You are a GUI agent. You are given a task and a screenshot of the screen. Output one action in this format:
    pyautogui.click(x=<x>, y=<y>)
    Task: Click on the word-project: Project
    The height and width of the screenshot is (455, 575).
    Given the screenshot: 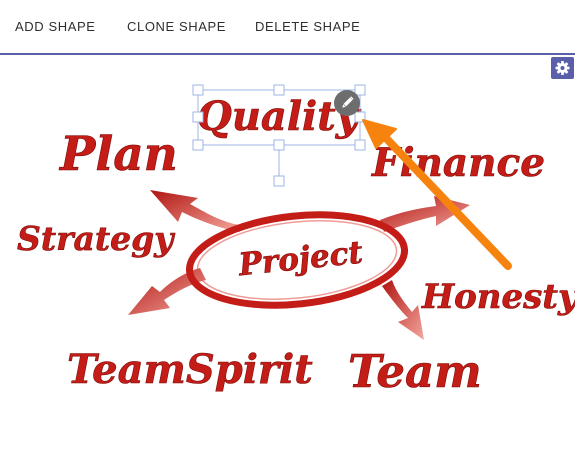 What is the action you would take?
    pyautogui.click(x=301, y=259)
    